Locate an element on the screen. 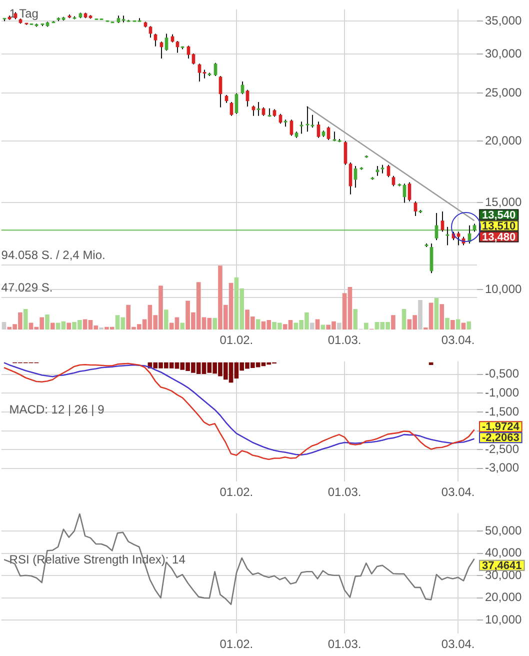  text: -1,9724 is located at coordinates (501, 427).